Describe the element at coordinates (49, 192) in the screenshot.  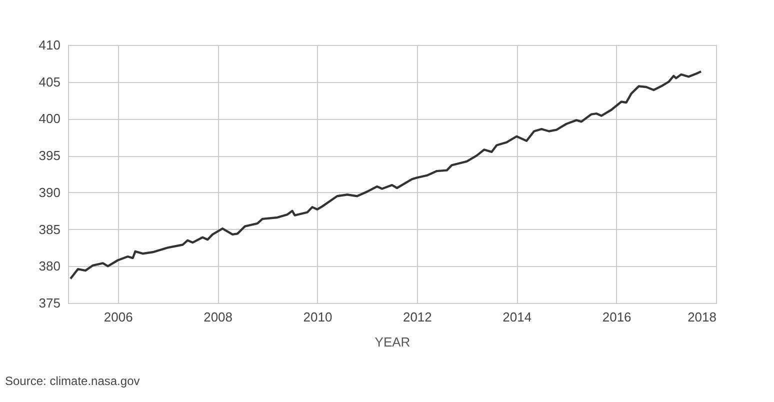
I see `y-tick-label: 390` at that location.